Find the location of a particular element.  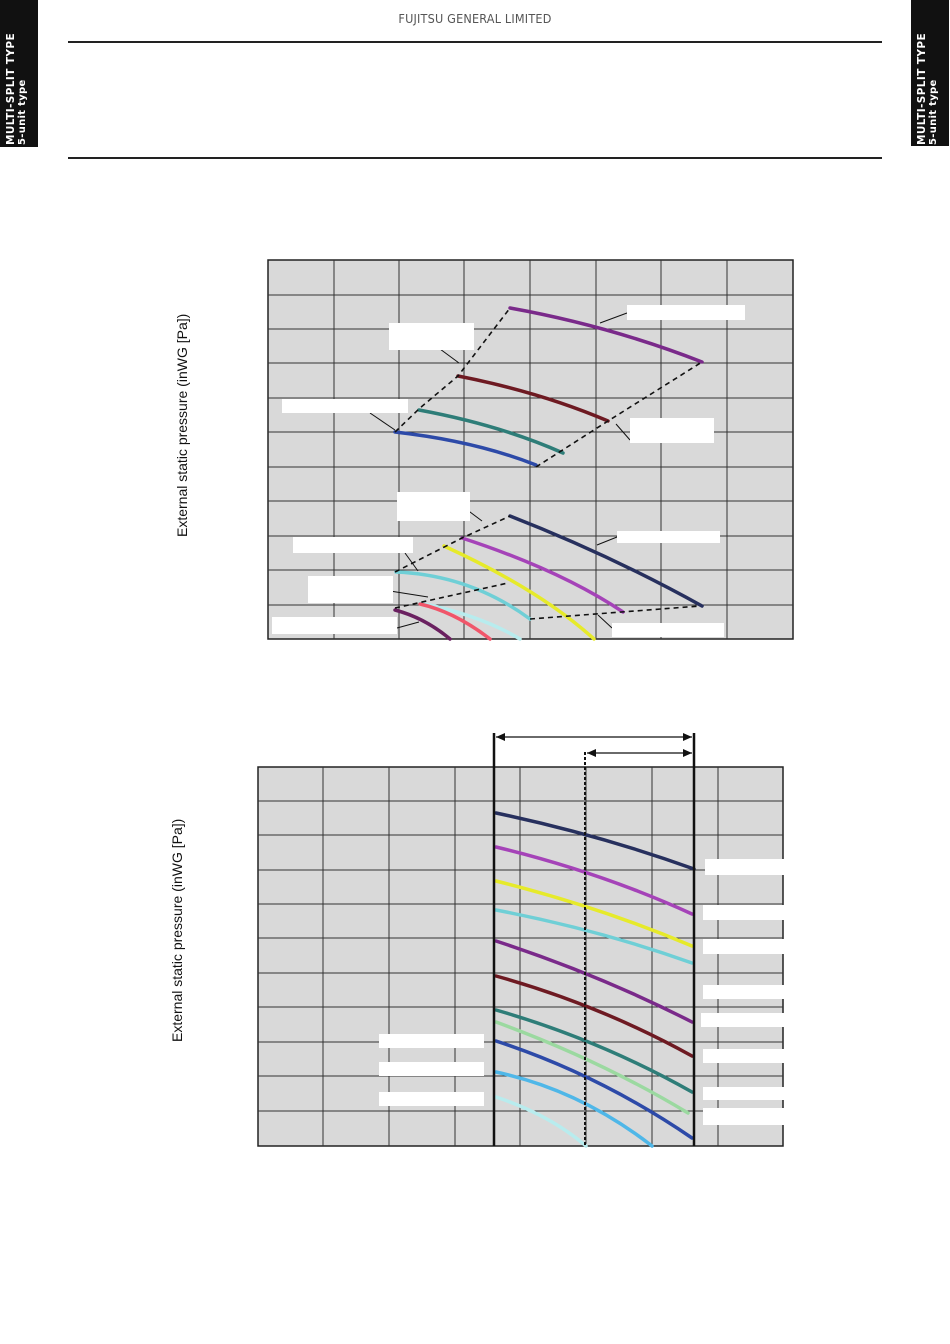

company-name: FUJITSU GENERAL LIMITED is located at coordinates (475, 18).